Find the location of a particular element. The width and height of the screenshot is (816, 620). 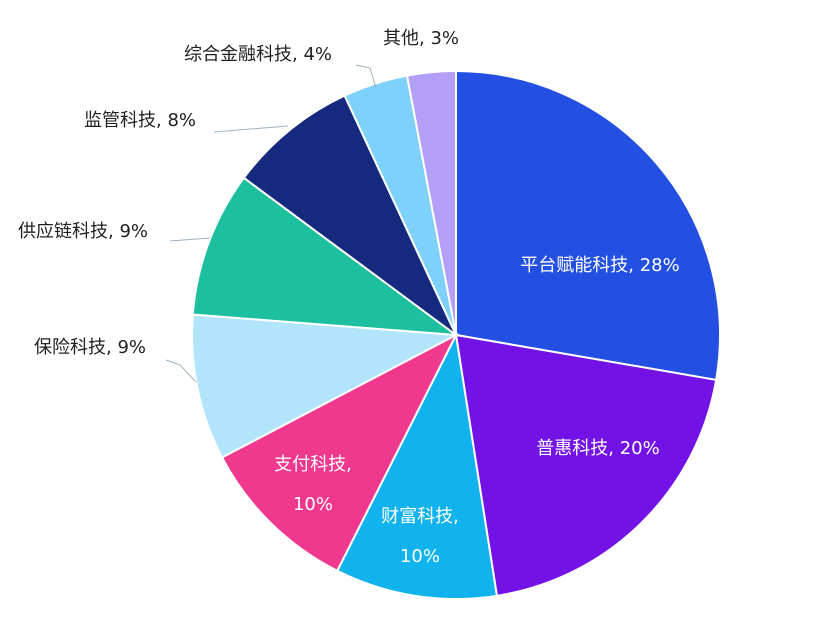

slice-label: 财富科技, 10% is located at coordinates (420, 536).